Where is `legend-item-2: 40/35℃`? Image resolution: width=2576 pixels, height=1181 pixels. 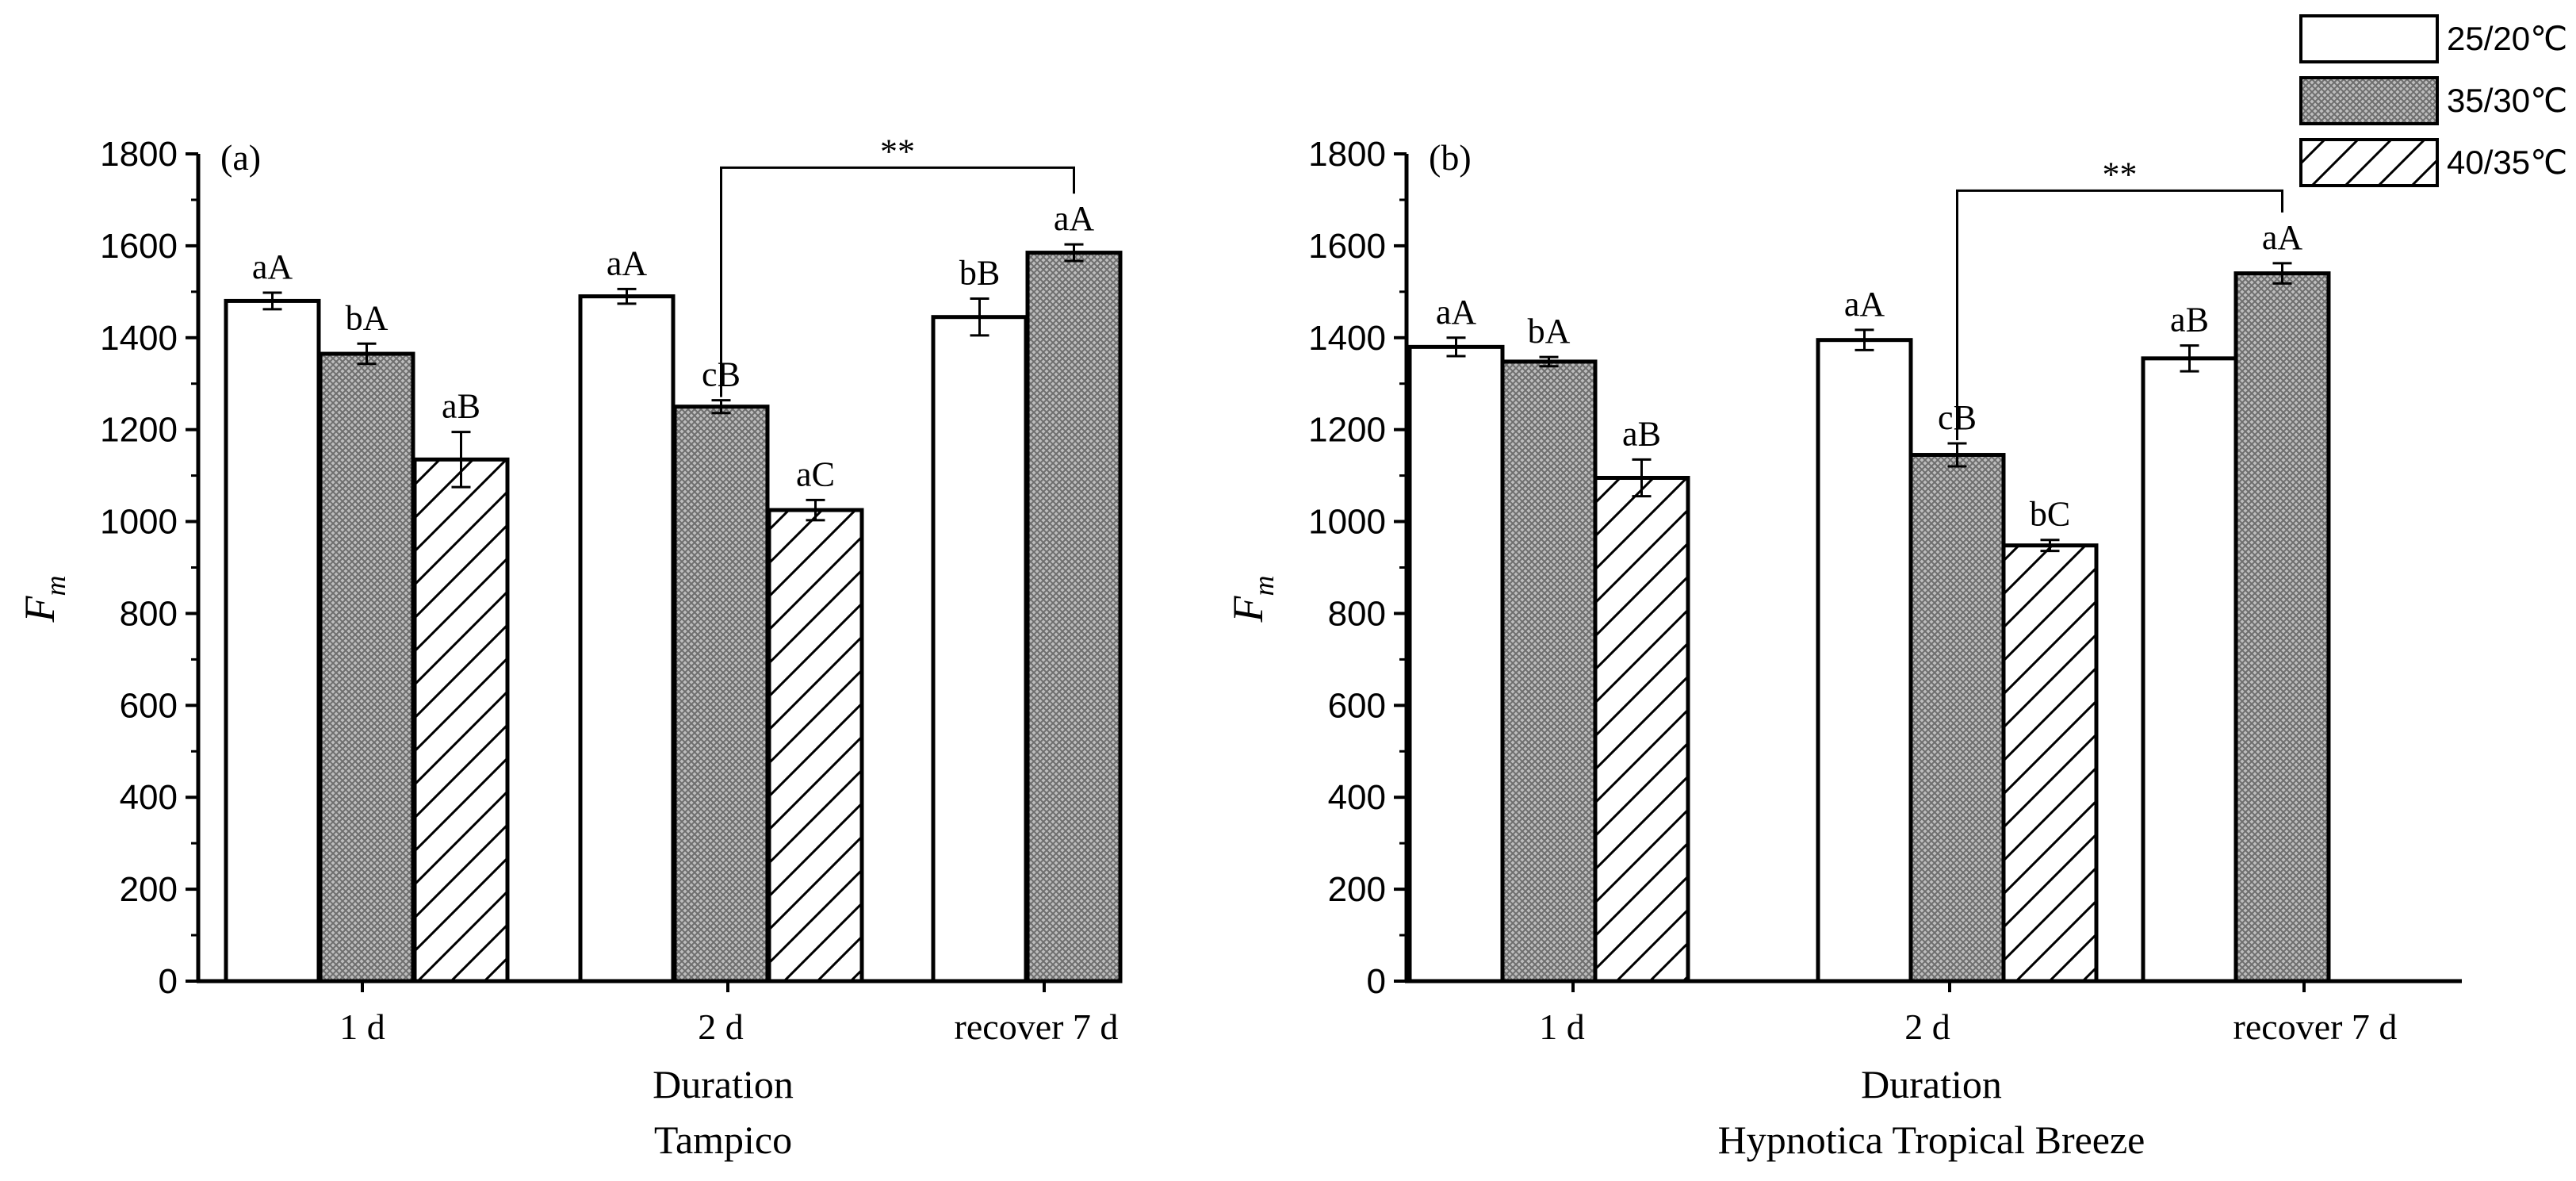
legend-item-2: 40/35℃ is located at coordinates (2433, 162).